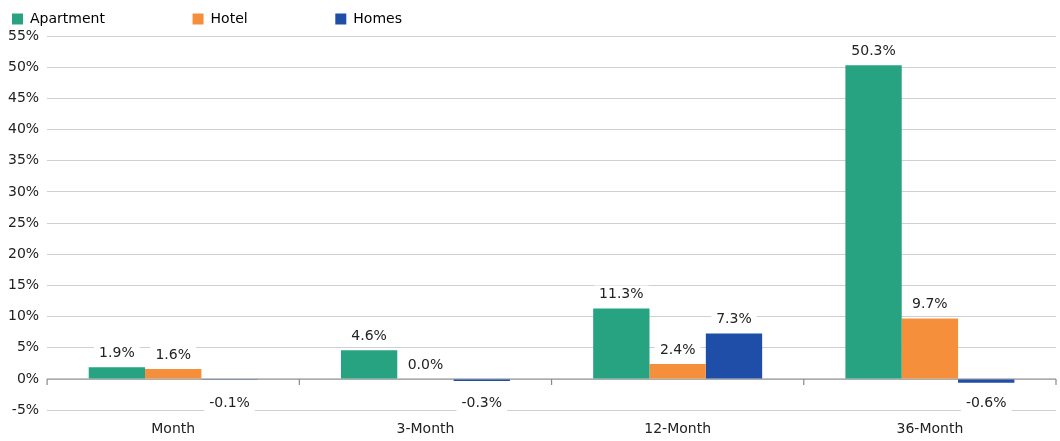 The width and height of the screenshot is (1060, 441). What do you see at coordinates (425, 363) in the screenshot?
I see `data-label: 0.0%` at bounding box center [425, 363].